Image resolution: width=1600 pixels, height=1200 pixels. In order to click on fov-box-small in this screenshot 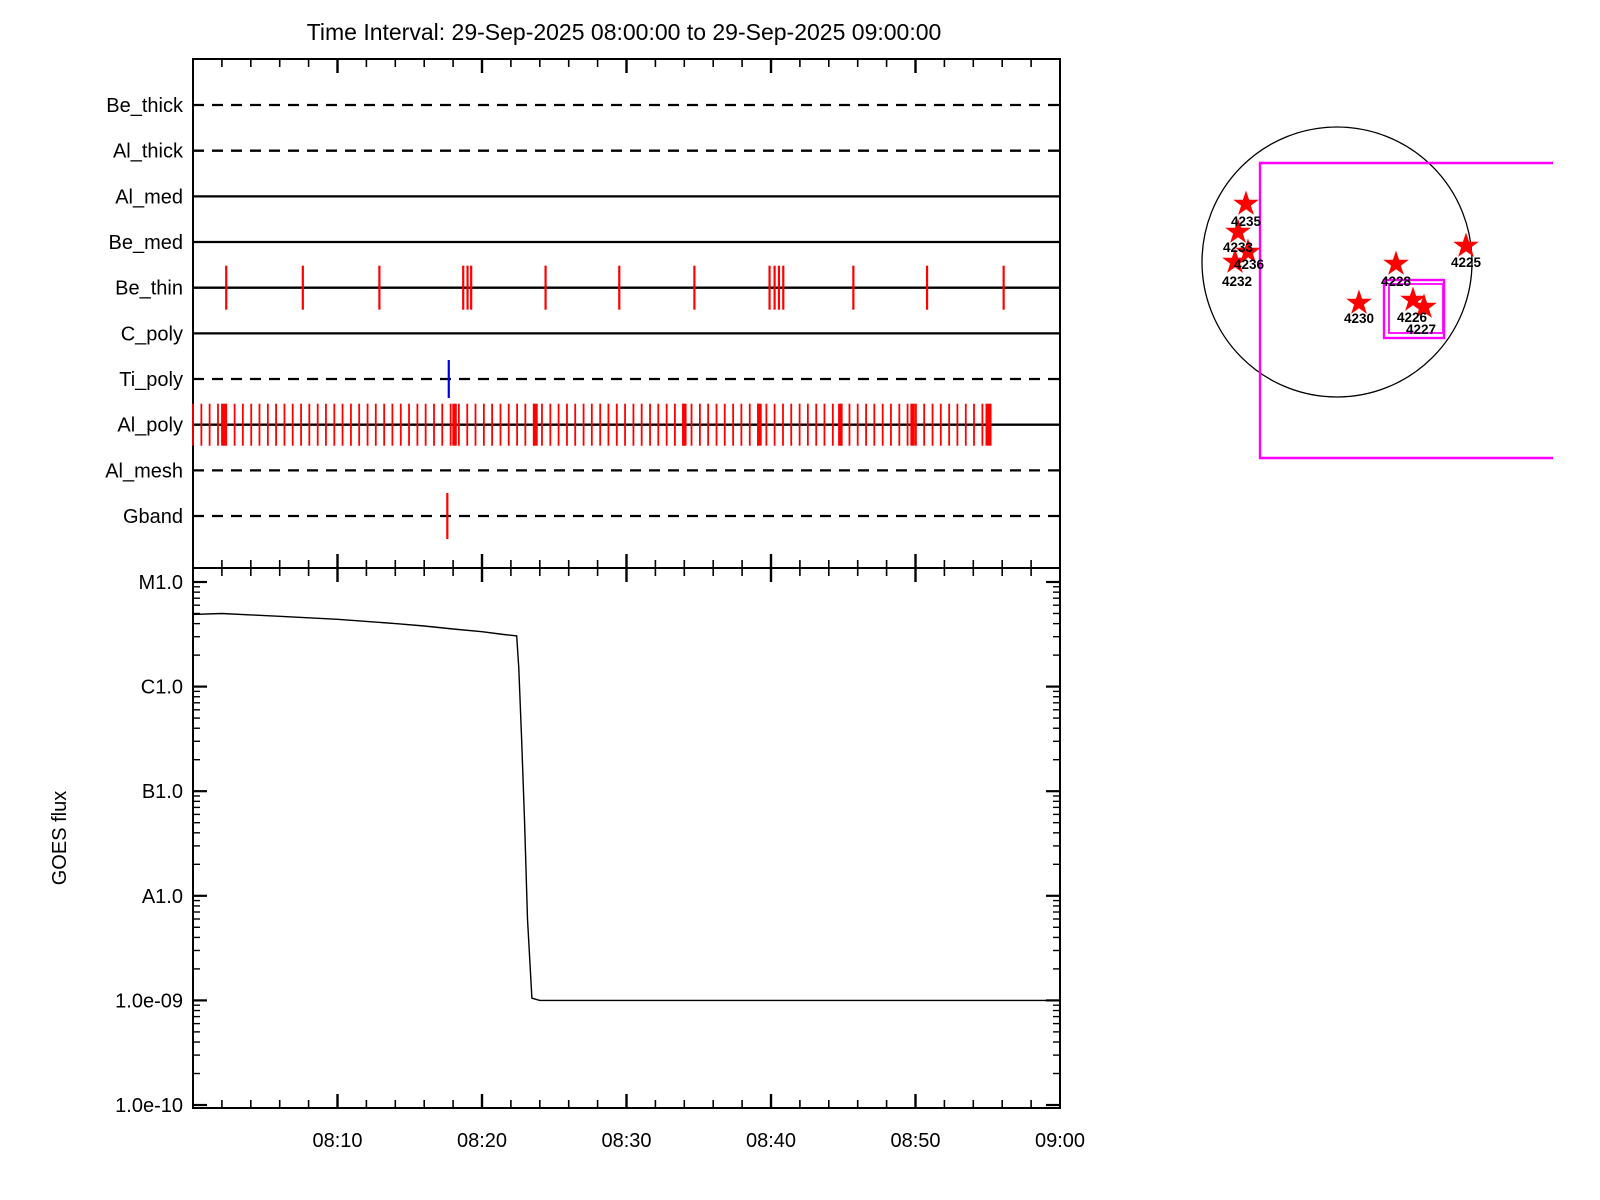, I will do `click(1414, 309)`.